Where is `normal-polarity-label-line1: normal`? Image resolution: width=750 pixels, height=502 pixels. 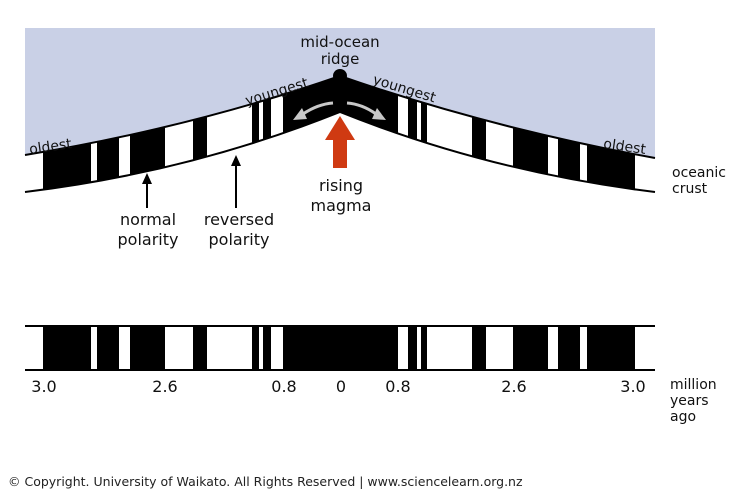
normal-polarity-label-line1: normal is located at coordinates (148, 219).